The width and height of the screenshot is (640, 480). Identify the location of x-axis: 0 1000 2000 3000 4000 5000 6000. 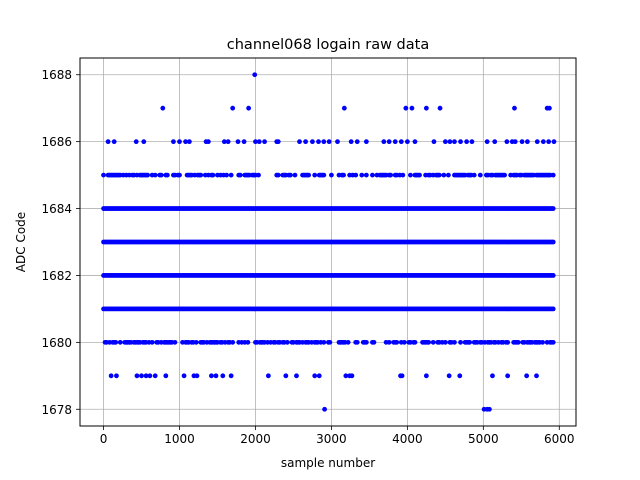
(337, 436).